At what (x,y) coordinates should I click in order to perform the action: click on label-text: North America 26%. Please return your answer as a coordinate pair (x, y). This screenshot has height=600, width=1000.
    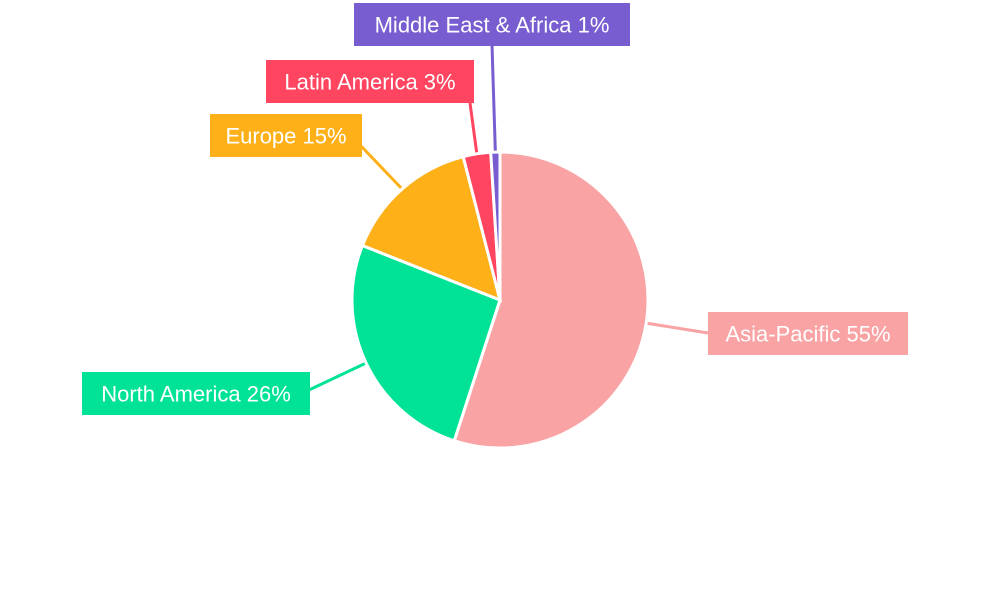
    Looking at the image, I should click on (196, 394).